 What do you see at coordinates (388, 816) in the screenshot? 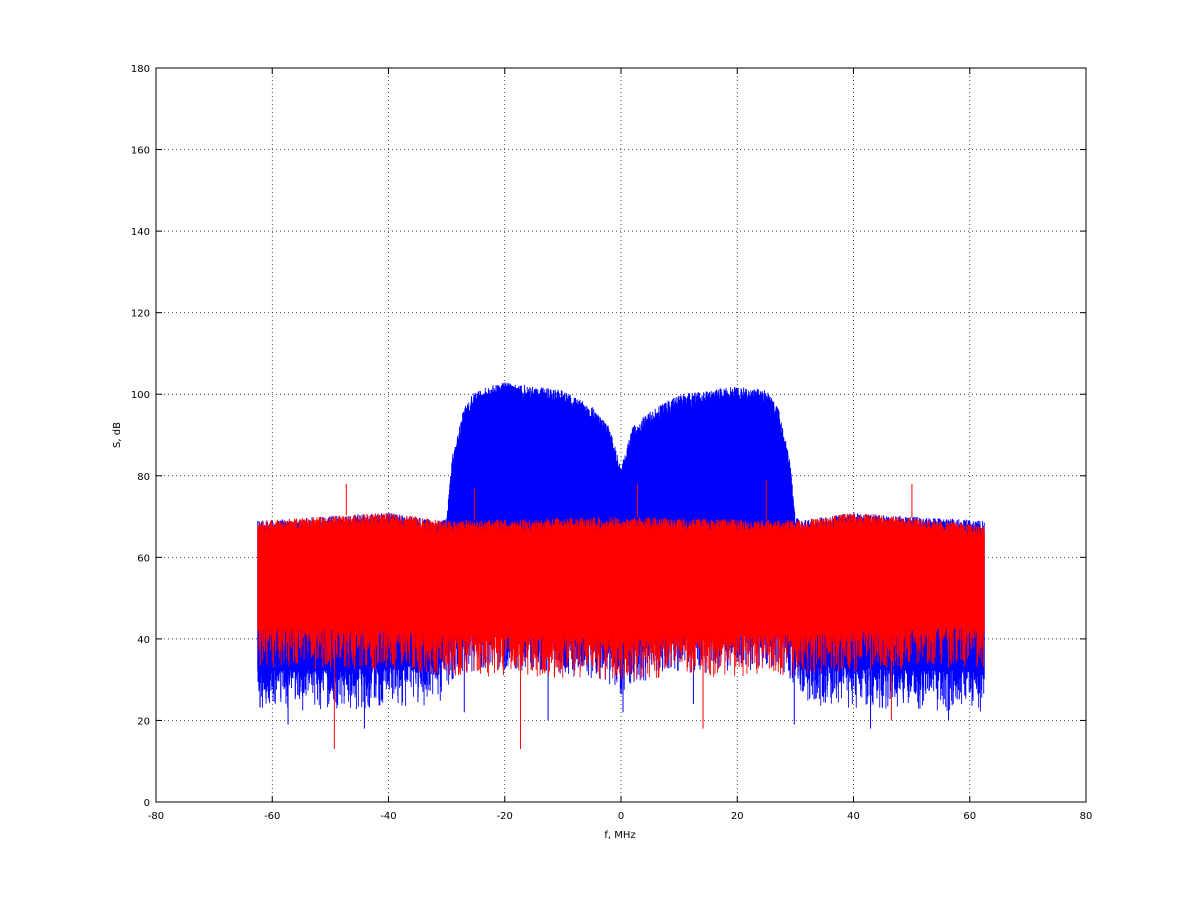
I see `x-tick-label: -40` at bounding box center [388, 816].